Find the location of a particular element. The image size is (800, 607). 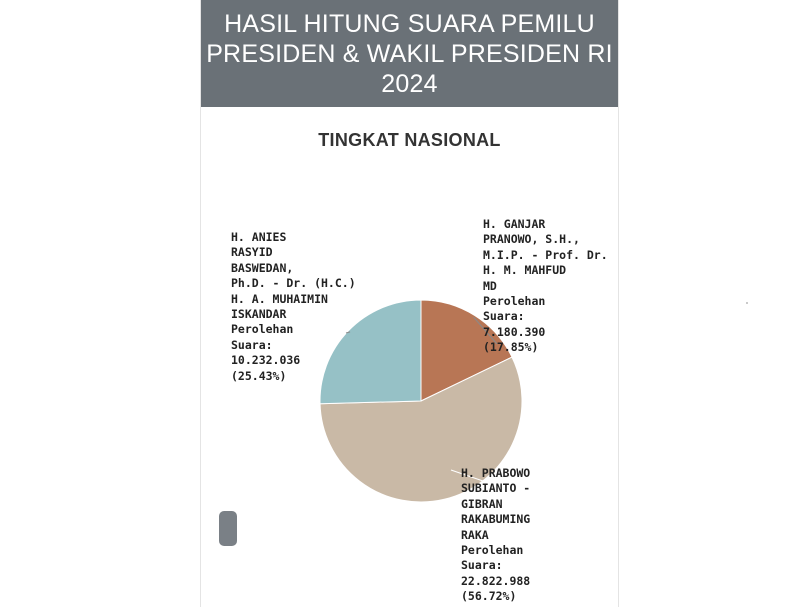

header-title-line-2: PRESIDEN & WAKIL PRESIDEN RI is located at coordinates (409, 53).